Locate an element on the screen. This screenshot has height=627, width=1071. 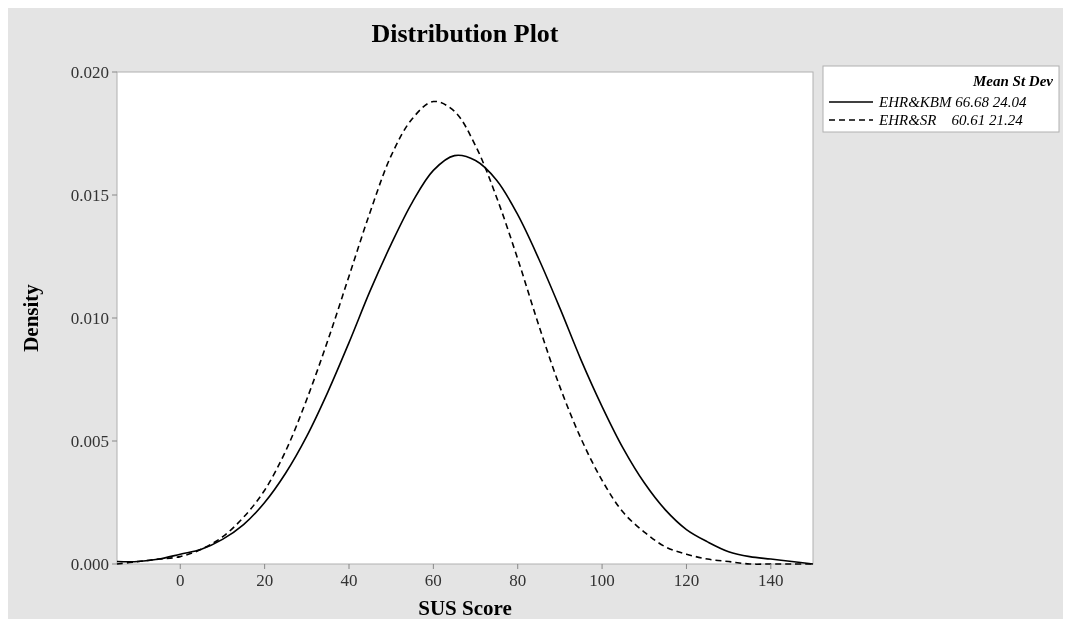
chart-title: Distribution Plot is located at coordinates (465, 33).